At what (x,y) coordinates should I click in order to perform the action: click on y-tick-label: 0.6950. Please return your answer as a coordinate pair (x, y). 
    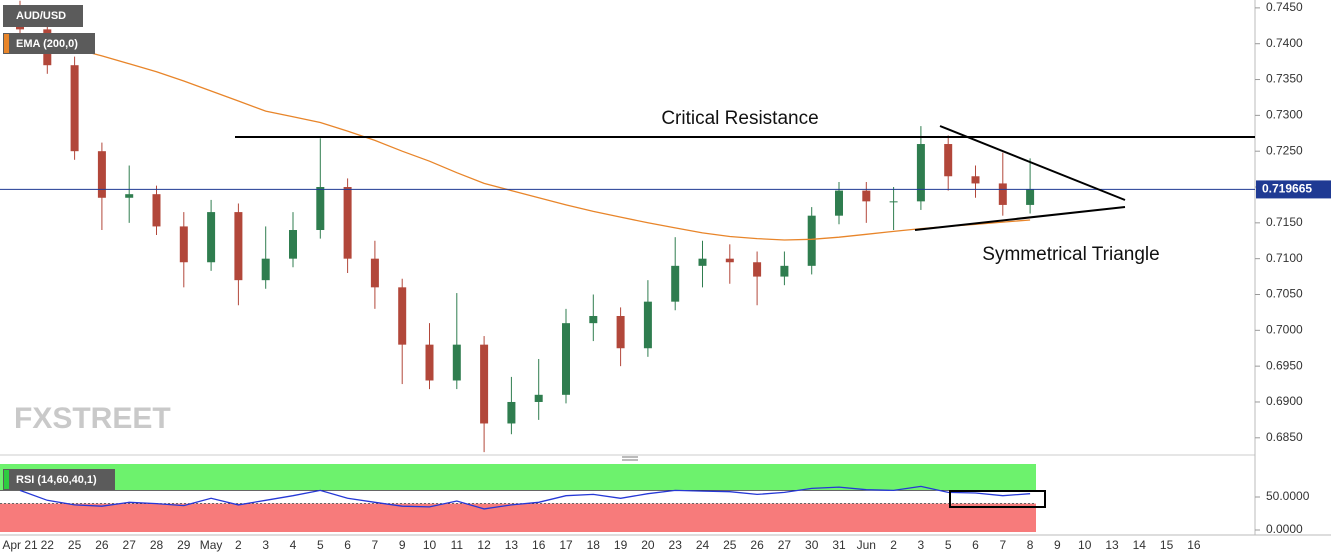
    Looking at the image, I should click on (1284, 365).